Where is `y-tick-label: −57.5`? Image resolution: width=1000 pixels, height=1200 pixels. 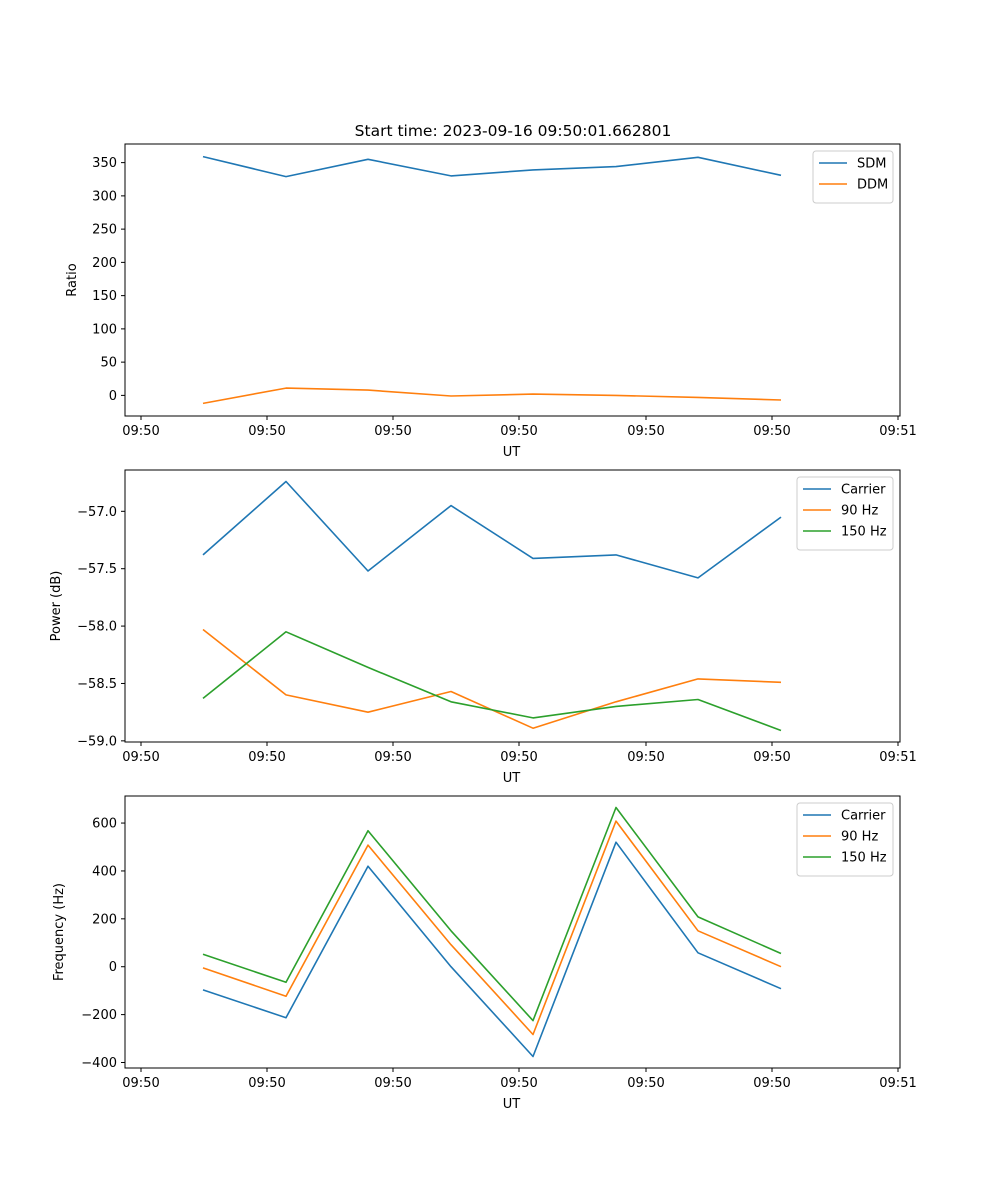
y-tick-label: −57.5 is located at coordinates (97, 569).